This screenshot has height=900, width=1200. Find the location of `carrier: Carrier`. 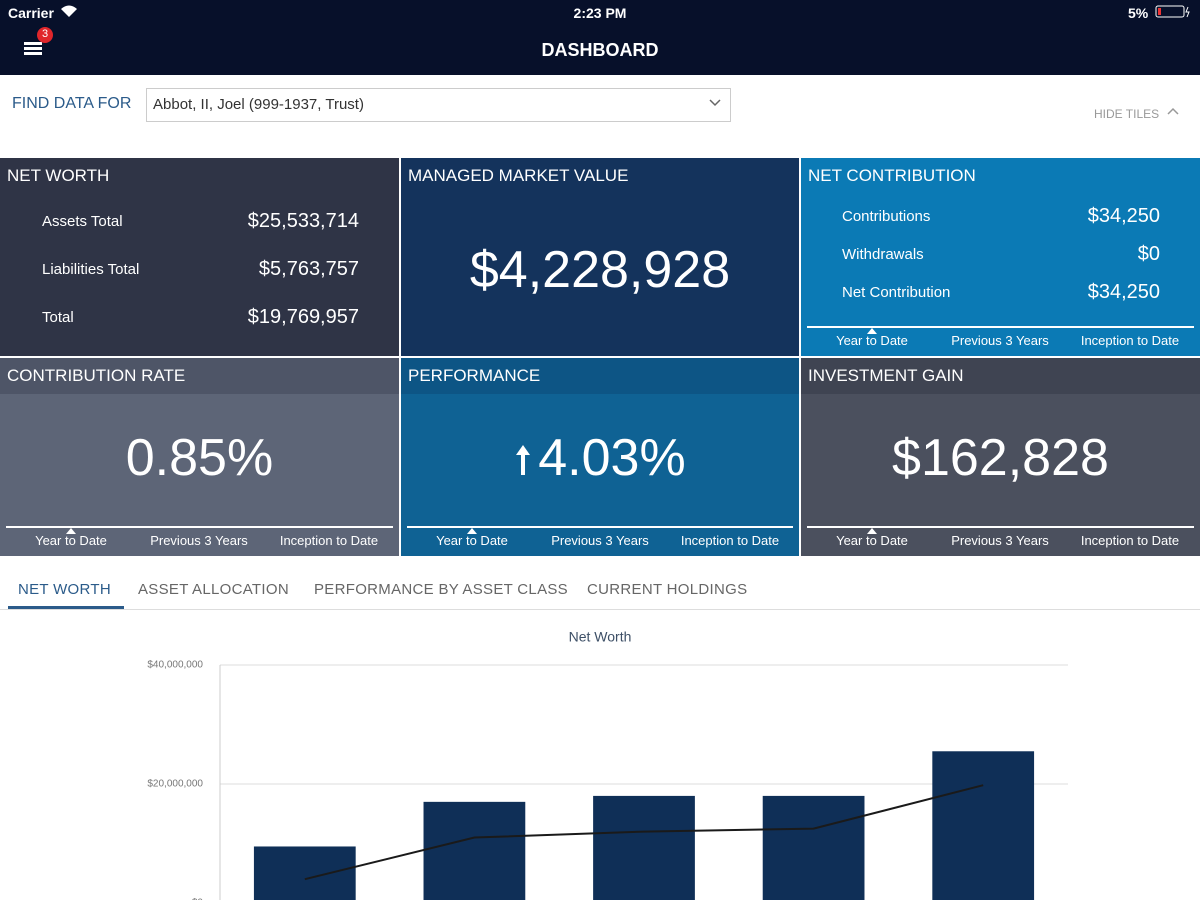

carrier: Carrier is located at coordinates (31, 13).